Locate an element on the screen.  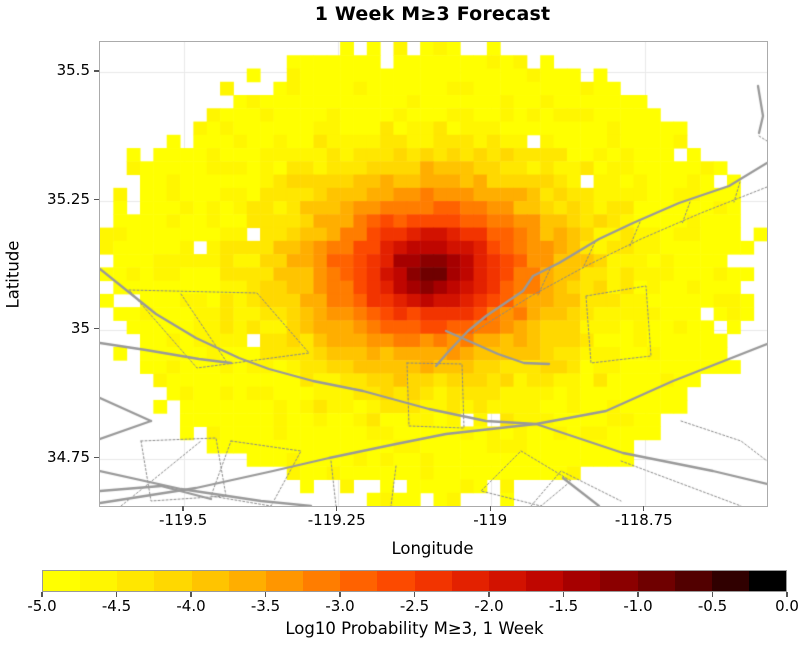
y-tick-label: 35.25 is located at coordinates (68, 198).